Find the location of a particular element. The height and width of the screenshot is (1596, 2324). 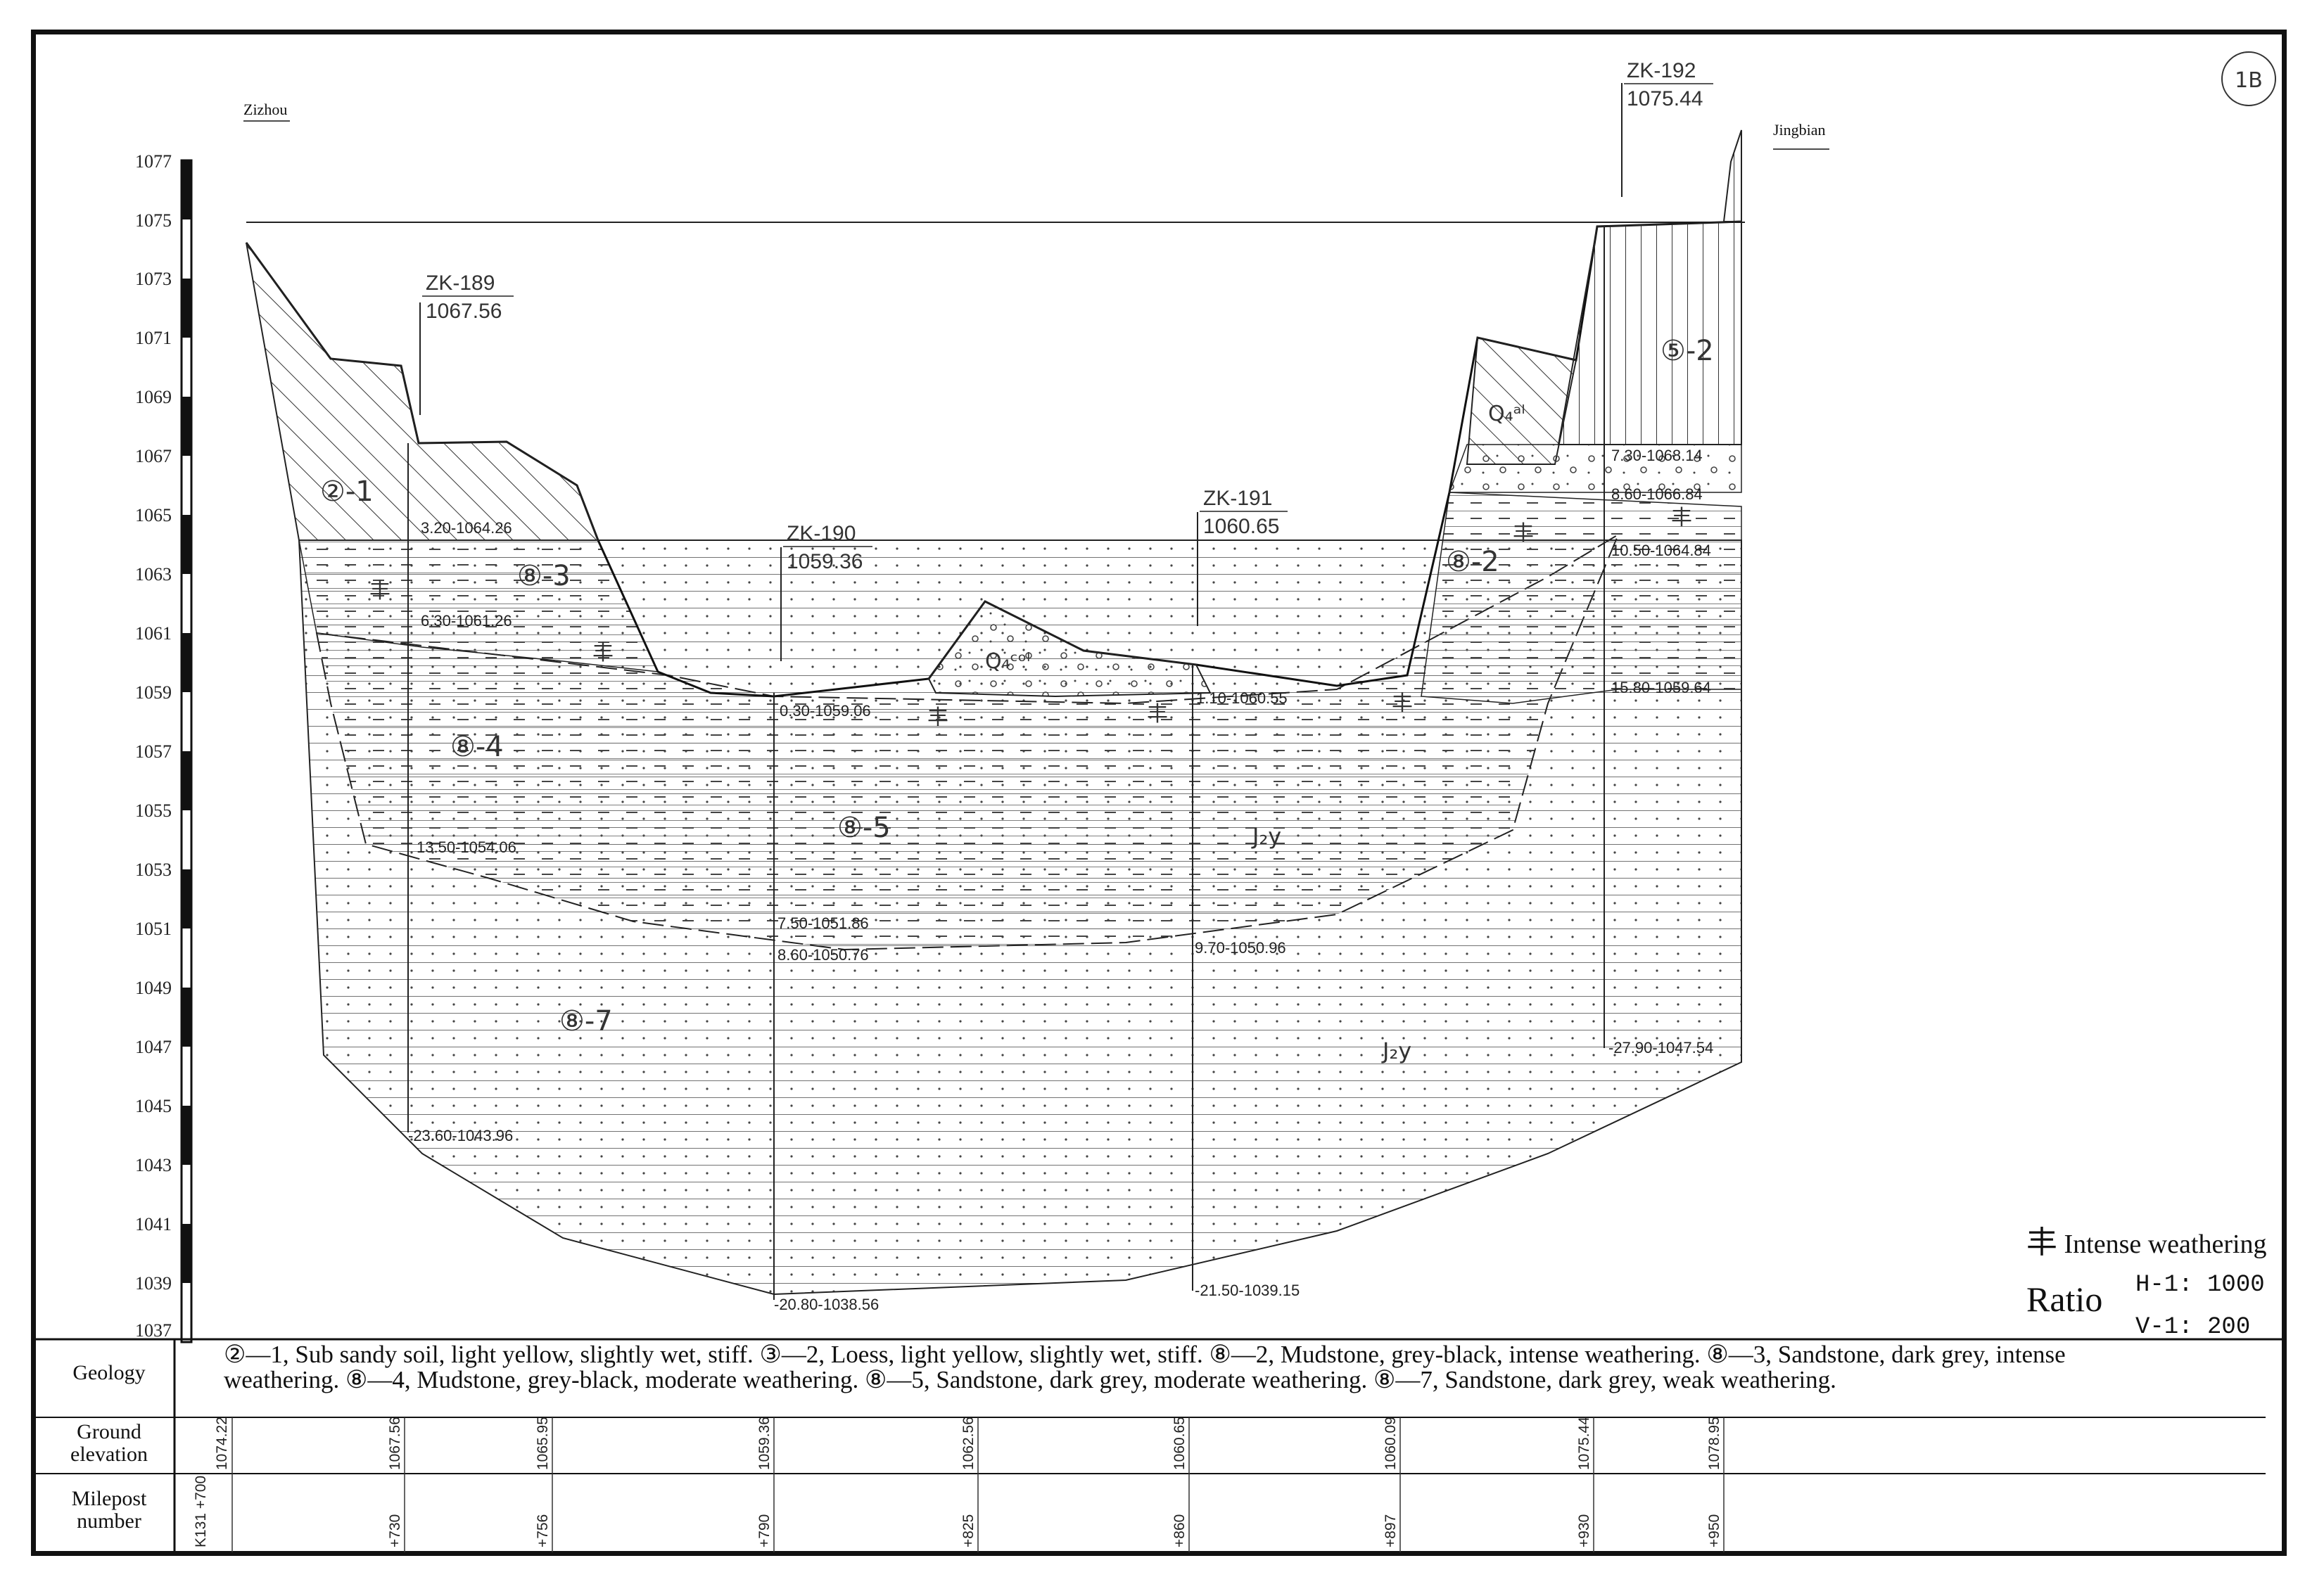

zk-192-l1: 7.30-1068.14 is located at coordinates (1657, 455).